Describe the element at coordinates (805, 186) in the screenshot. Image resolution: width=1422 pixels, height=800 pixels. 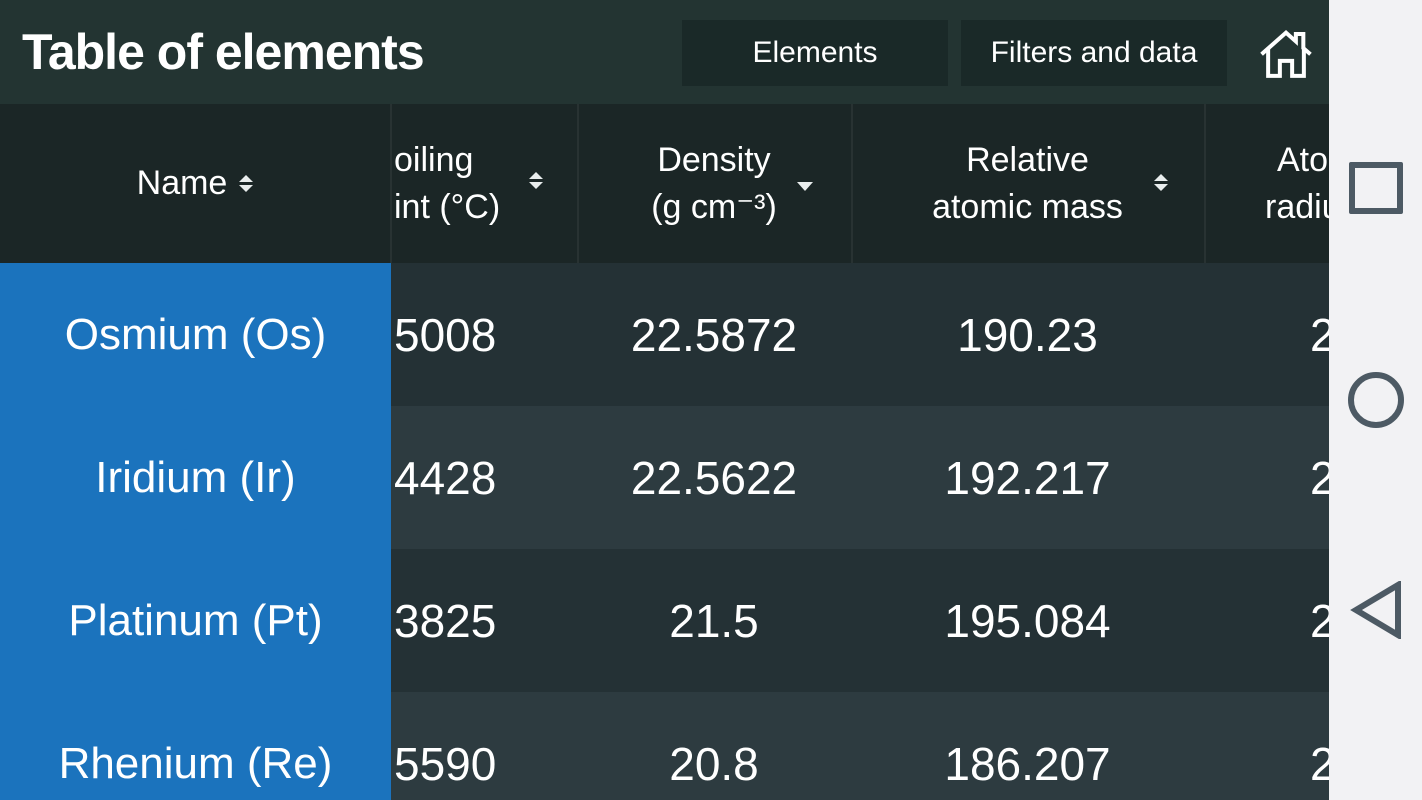
I see `sort-descending-icon` at that location.